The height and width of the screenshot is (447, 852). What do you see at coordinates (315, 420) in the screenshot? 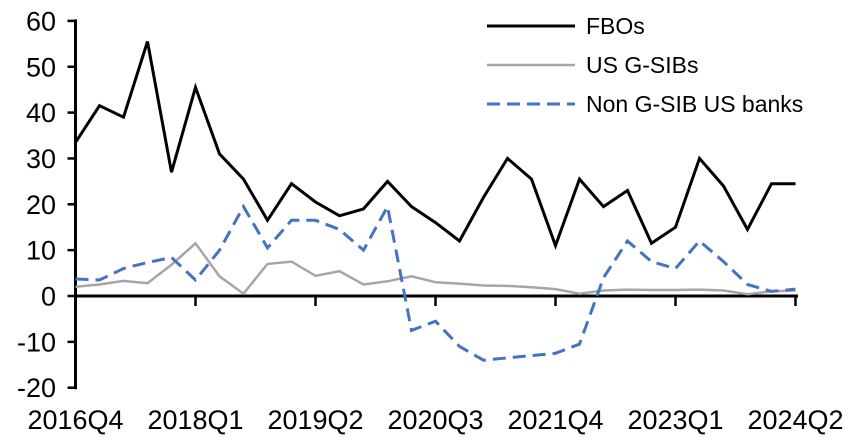
I see `x-axis-tick-label: 2019Q2` at bounding box center [315, 420].